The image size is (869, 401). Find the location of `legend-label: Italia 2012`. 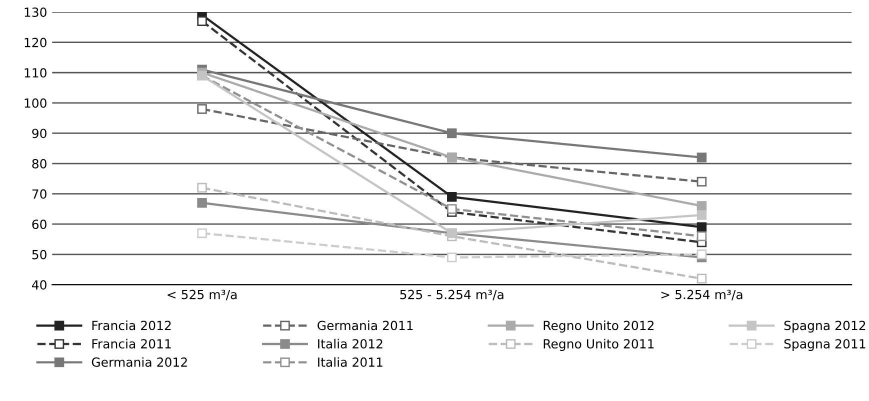

legend-label: Italia 2012 is located at coordinates (350, 343).